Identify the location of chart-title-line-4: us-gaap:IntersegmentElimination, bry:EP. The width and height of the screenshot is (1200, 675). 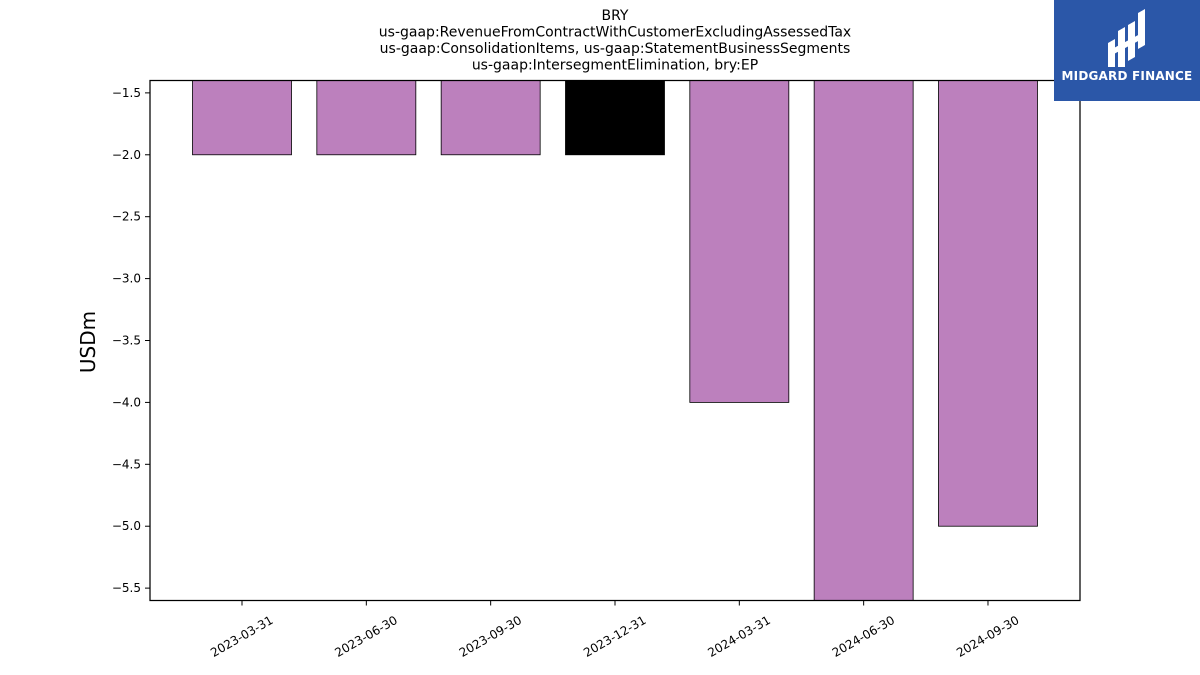
(615, 66).